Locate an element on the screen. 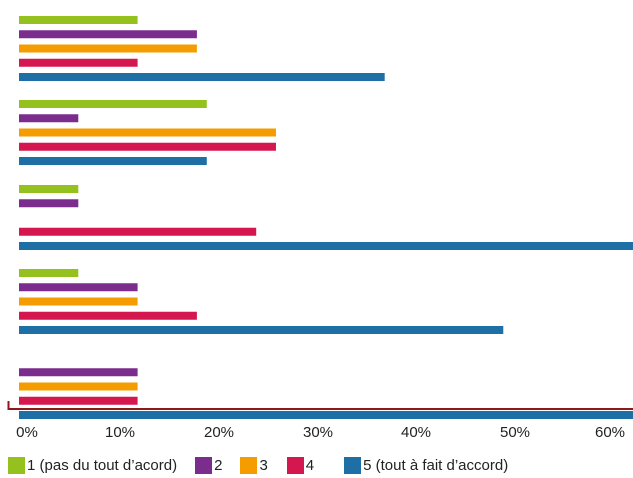  x-axis is located at coordinates (320, 405).